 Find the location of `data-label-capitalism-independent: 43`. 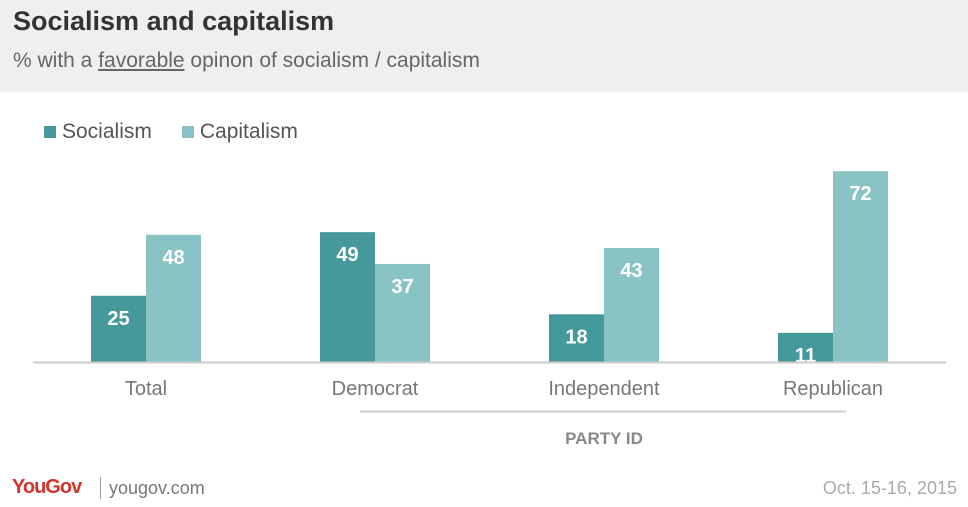

data-label-capitalism-independent: 43 is located at coordinates (631, 271).